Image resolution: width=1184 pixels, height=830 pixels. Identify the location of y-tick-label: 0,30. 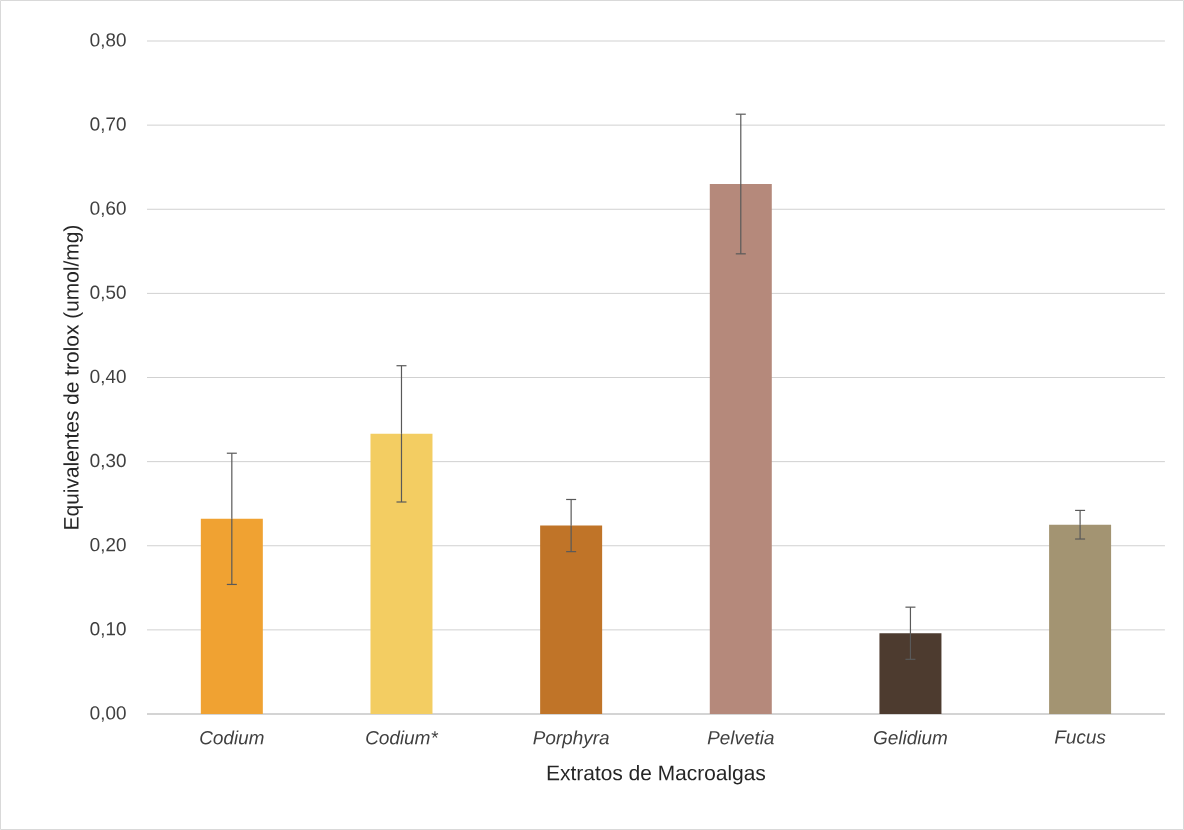
(108, 461).